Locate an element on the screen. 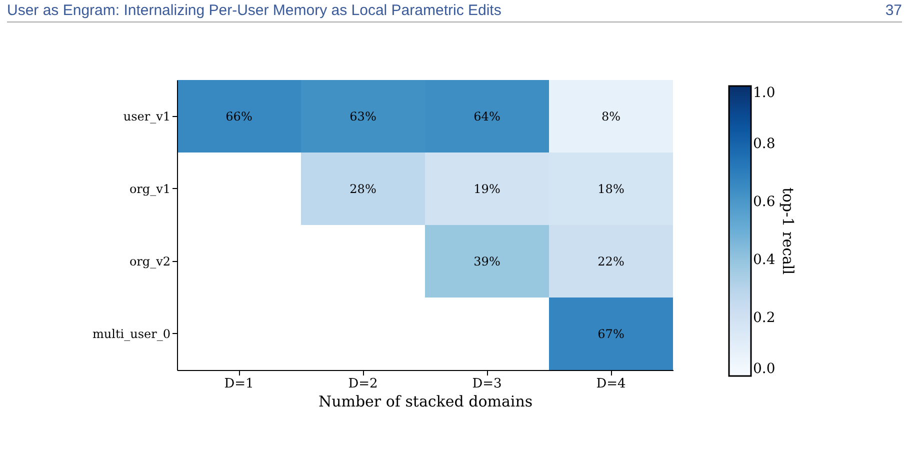 Image resolution: width=906 pixels, height=458 pixels. color-bar-label: 1.0 is located at coordinates (764, 93).